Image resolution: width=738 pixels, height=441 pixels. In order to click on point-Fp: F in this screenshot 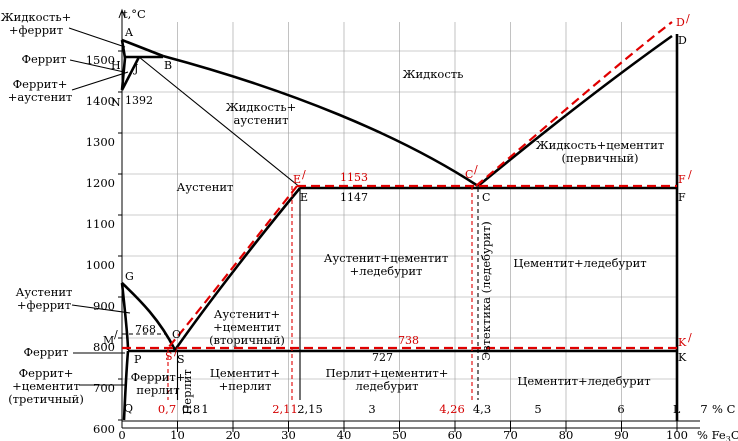, I will do `click(682, 179)`.